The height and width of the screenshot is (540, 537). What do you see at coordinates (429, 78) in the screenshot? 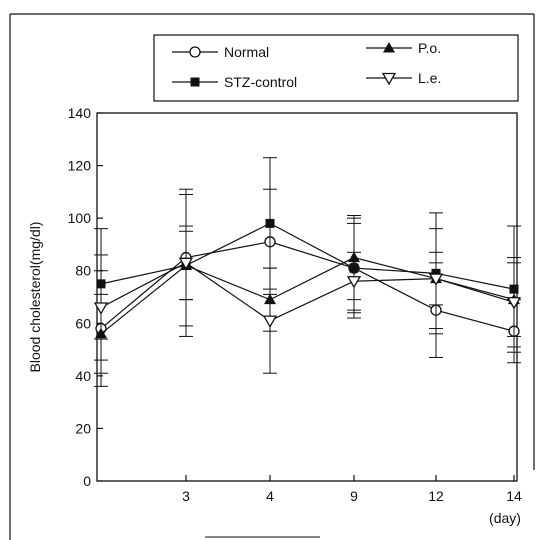
I see `legend-label: L.e.` at bounding box center [429, 78].